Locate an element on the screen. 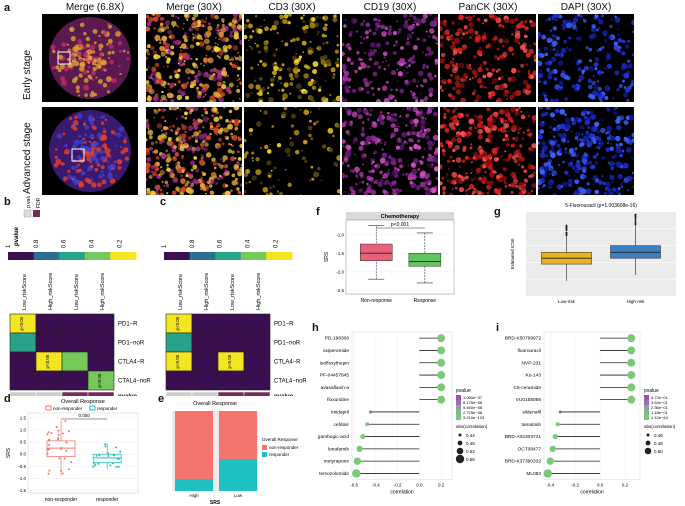  y-tick: 1.5 is located at coordinates (23, 417).